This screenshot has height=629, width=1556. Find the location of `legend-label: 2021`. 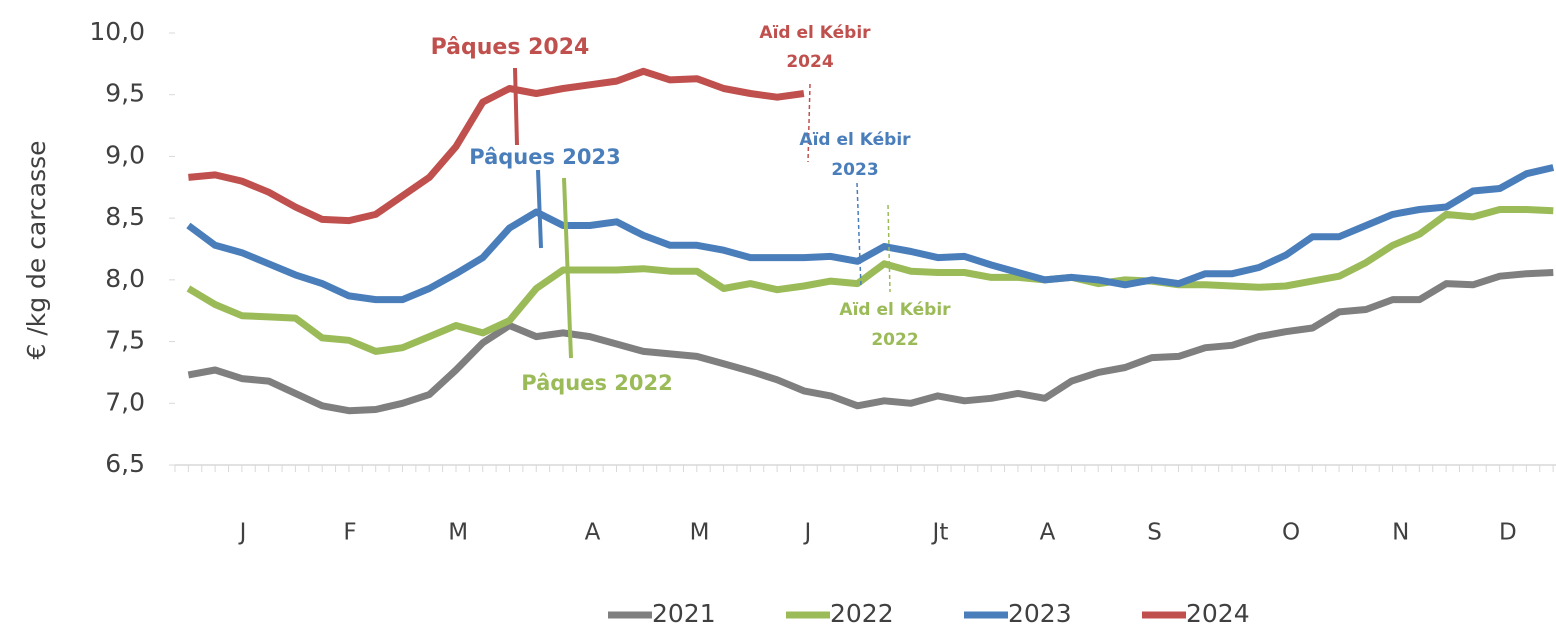

legend-label: 2021 is located at coordinates (684, 613).